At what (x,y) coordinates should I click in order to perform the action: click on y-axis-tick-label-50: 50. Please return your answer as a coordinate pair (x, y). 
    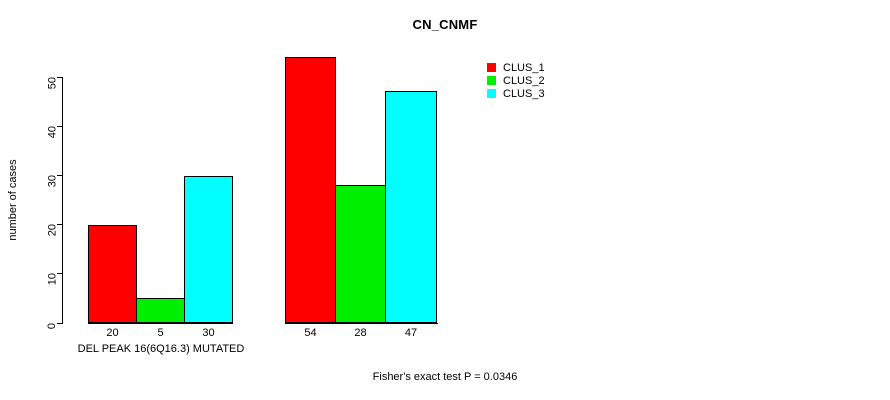
    Looking at the image, I should click on (52, 83).